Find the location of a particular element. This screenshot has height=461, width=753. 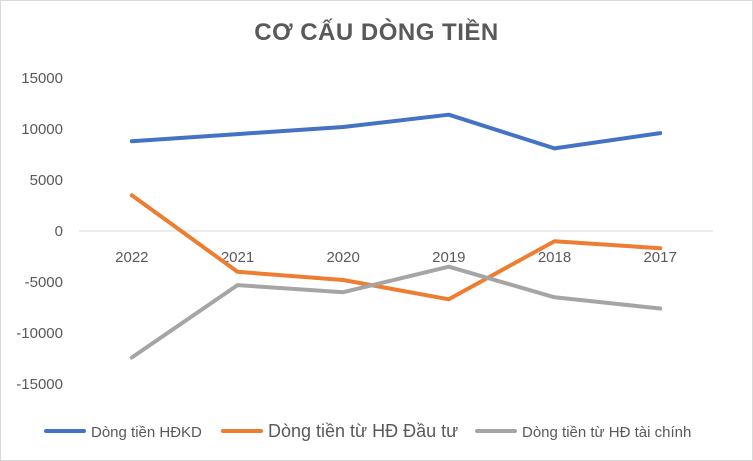

y-tick-label: 10000 is located at coordinates (42, 129).